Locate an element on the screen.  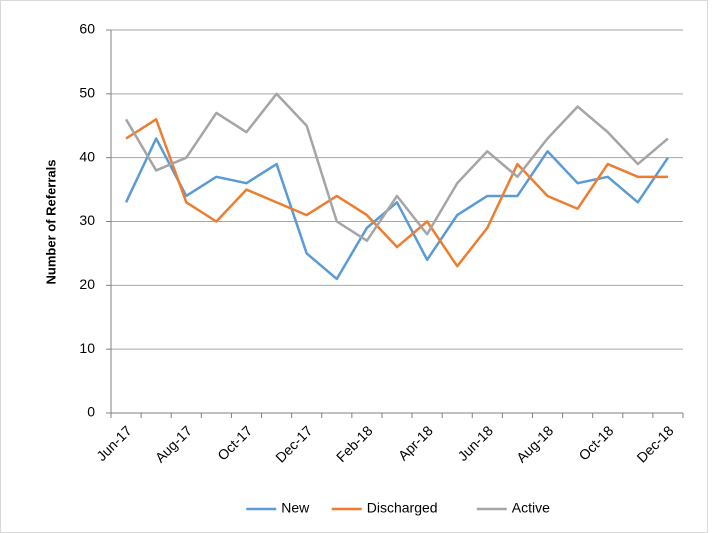
y-tick-label: 50 is located at coordinates (87, 93).